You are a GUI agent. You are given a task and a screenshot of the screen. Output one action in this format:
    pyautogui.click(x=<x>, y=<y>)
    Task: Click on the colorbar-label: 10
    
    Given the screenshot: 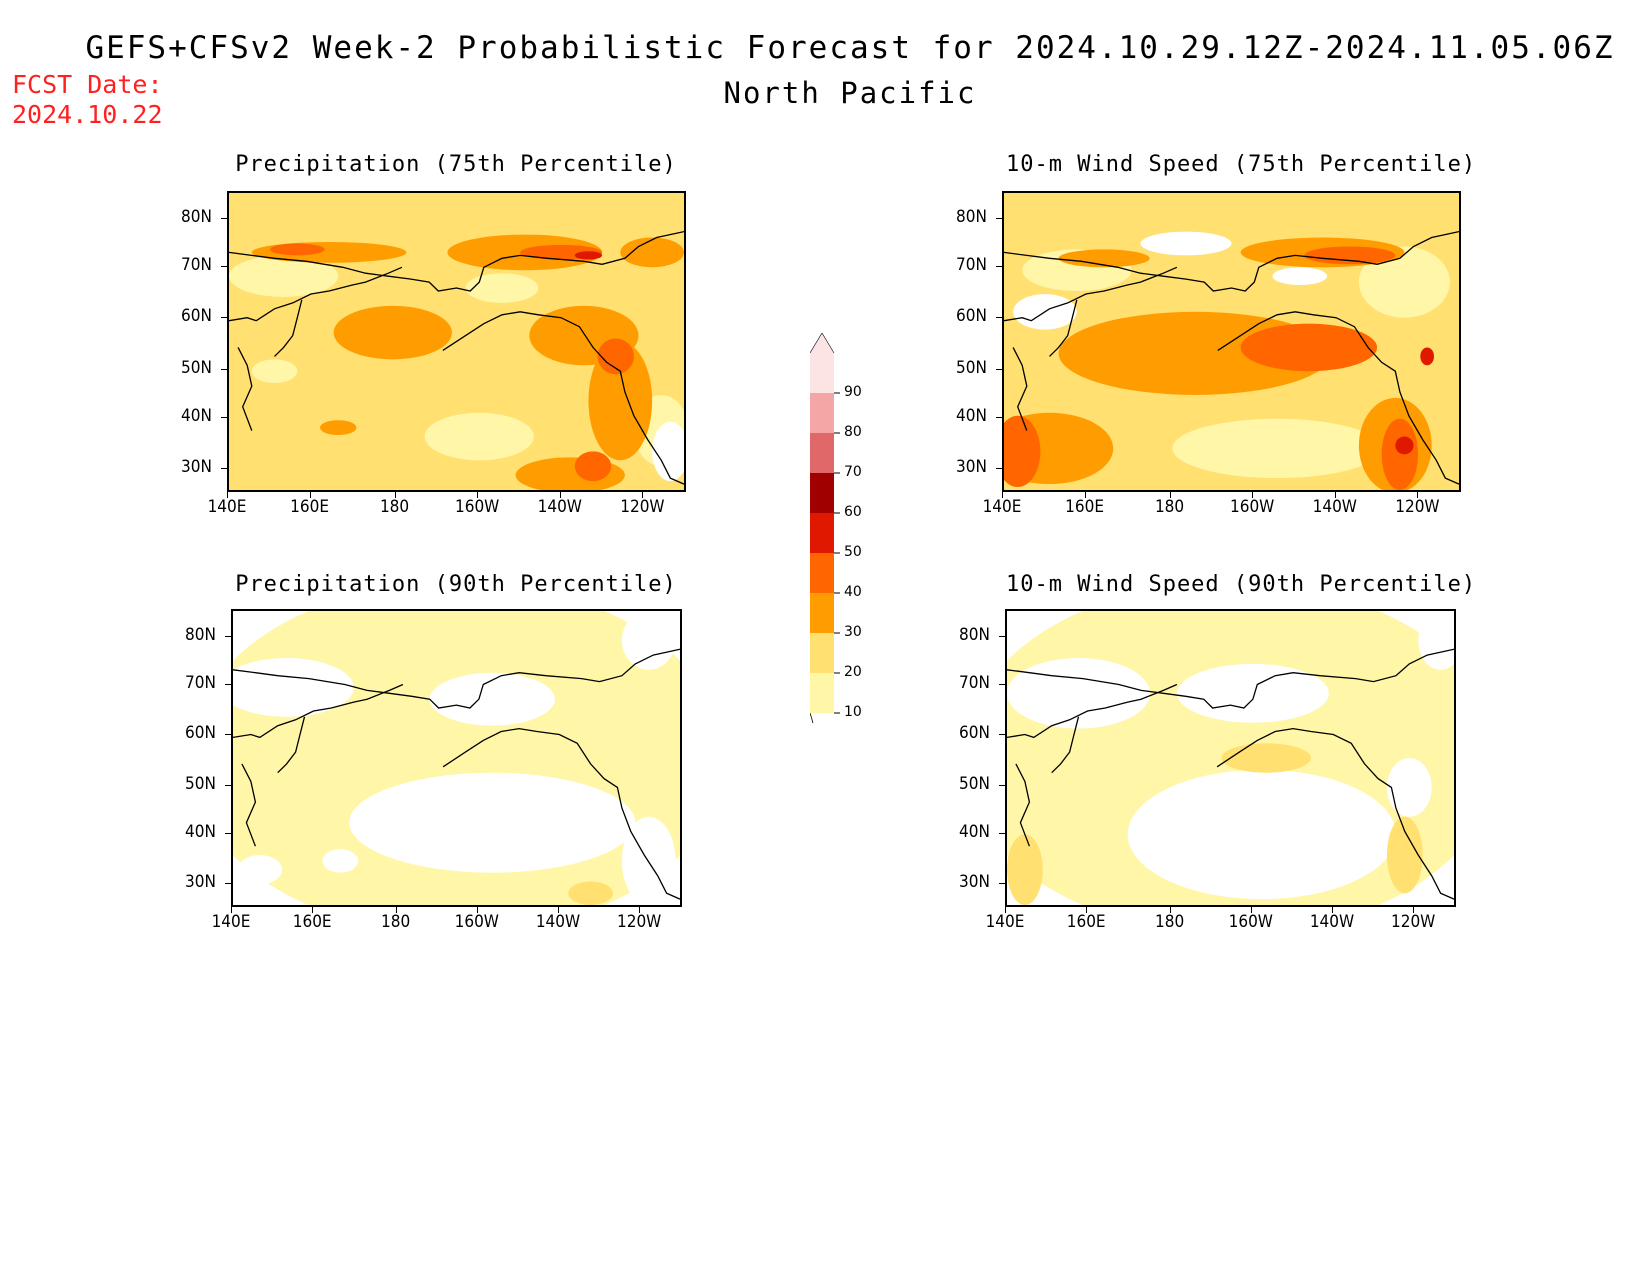 What is the action you would take?
    pyautogui.click(x=853, y=712)
    